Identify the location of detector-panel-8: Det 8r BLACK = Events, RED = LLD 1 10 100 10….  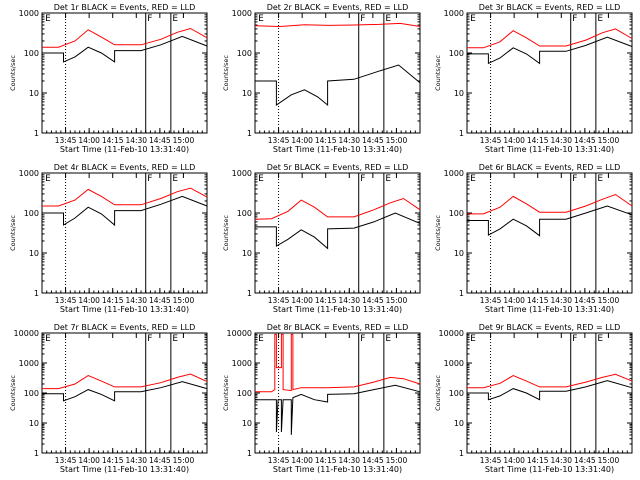
(321, 398).